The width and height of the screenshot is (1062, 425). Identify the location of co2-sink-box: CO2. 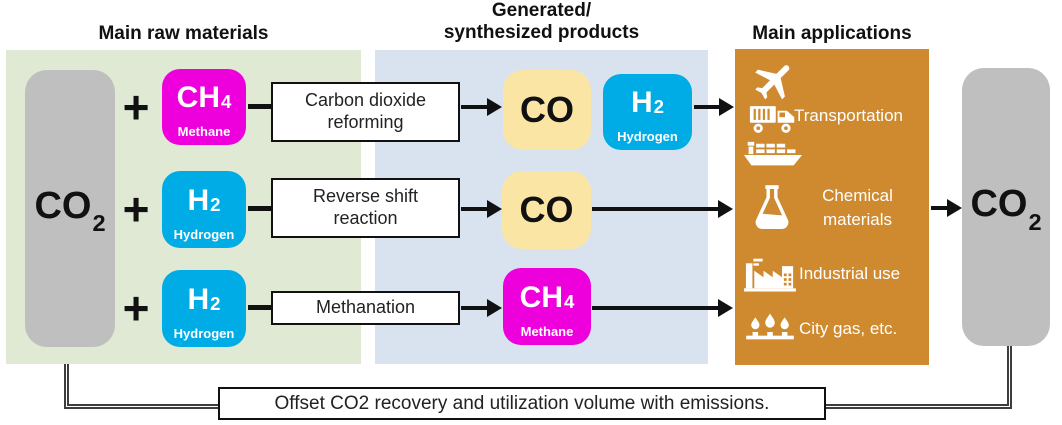
(1006, 207).